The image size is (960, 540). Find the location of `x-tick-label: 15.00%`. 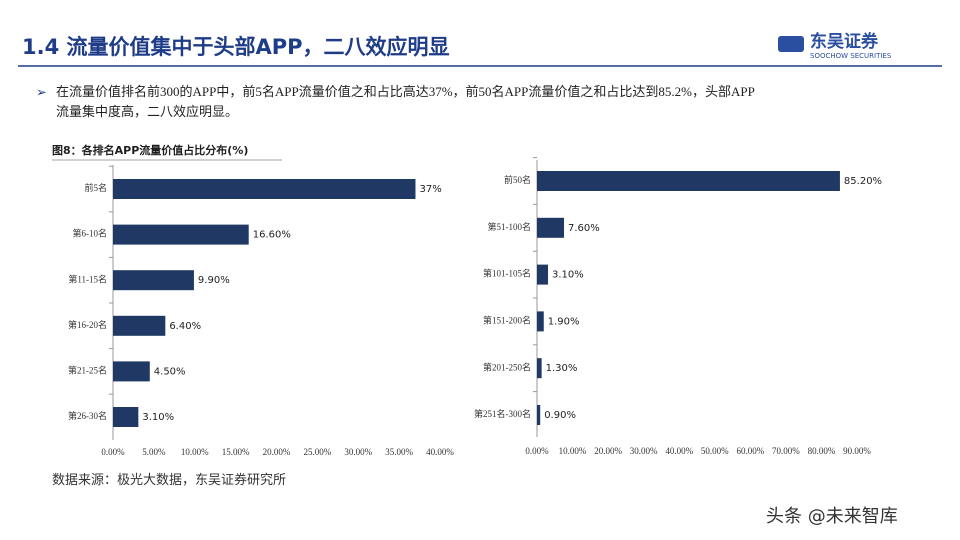

x-tick-label: 15.00% is located at coordinates (236, 452).